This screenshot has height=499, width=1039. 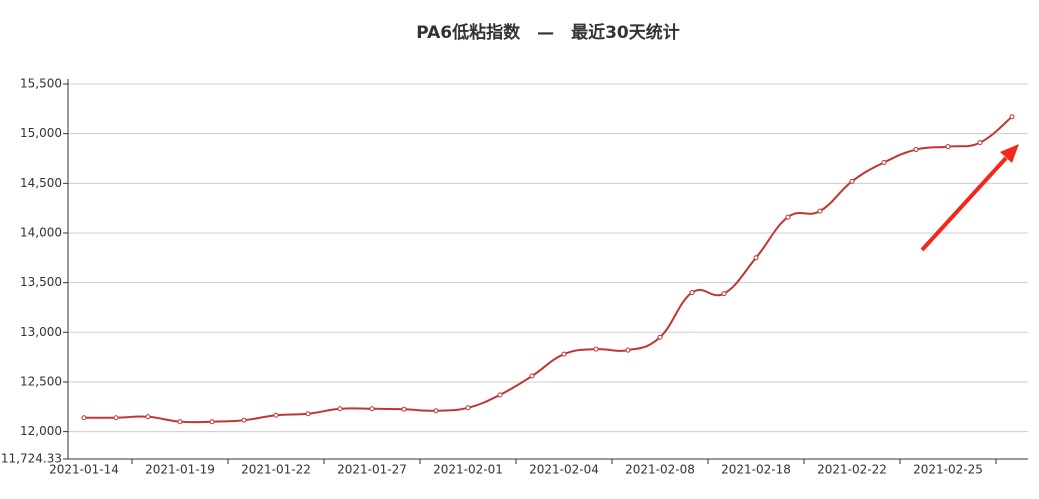 What do you see at coordinates (41, 332) in the screenshot?
I see `y-tick-label: 13,000` at bounding box center [41, 332].